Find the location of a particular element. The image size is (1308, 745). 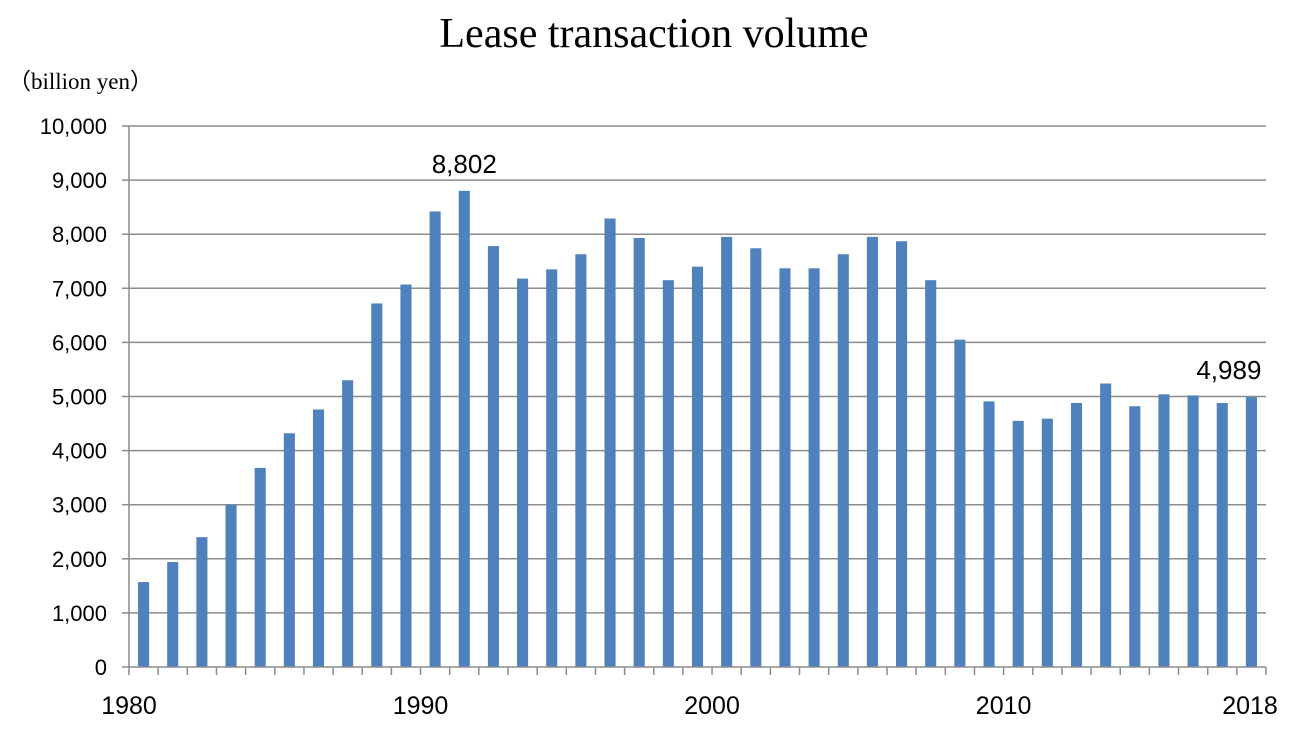

data-label: 8,802 is located at coordinates (464, 164).